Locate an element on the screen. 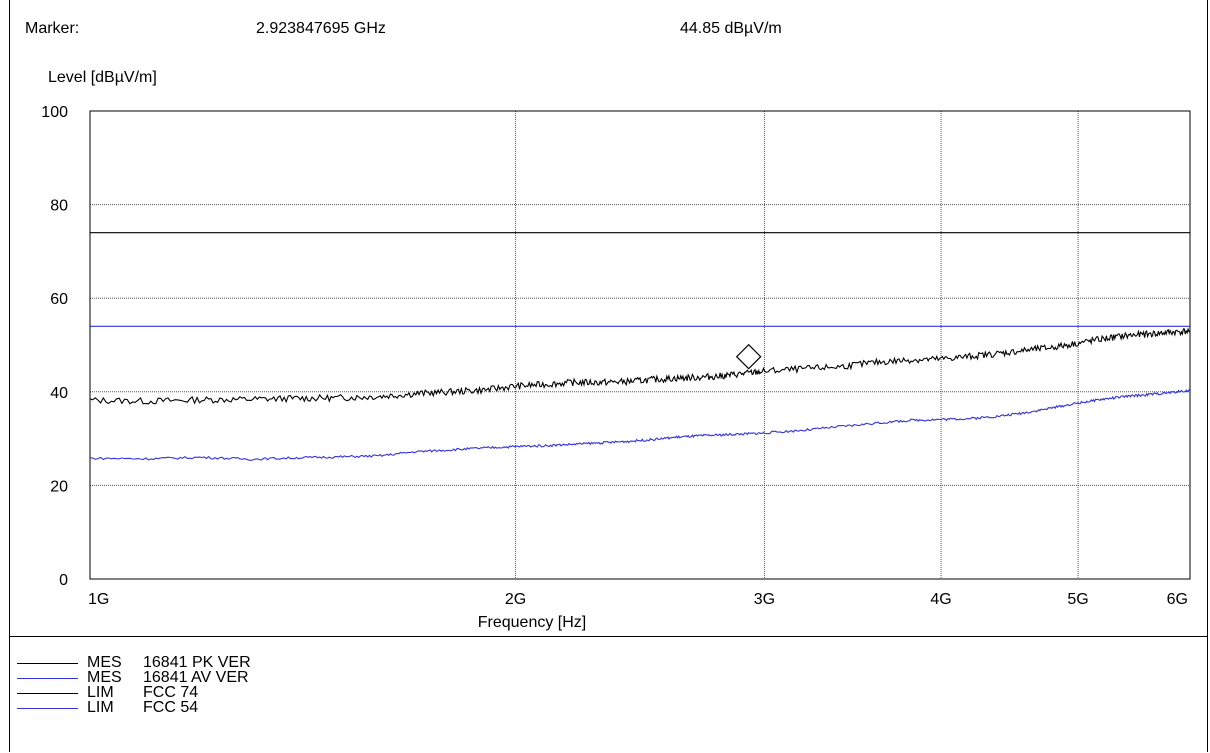  legend-series-name: 16841 AV VER is located at coordinates (196, 677).